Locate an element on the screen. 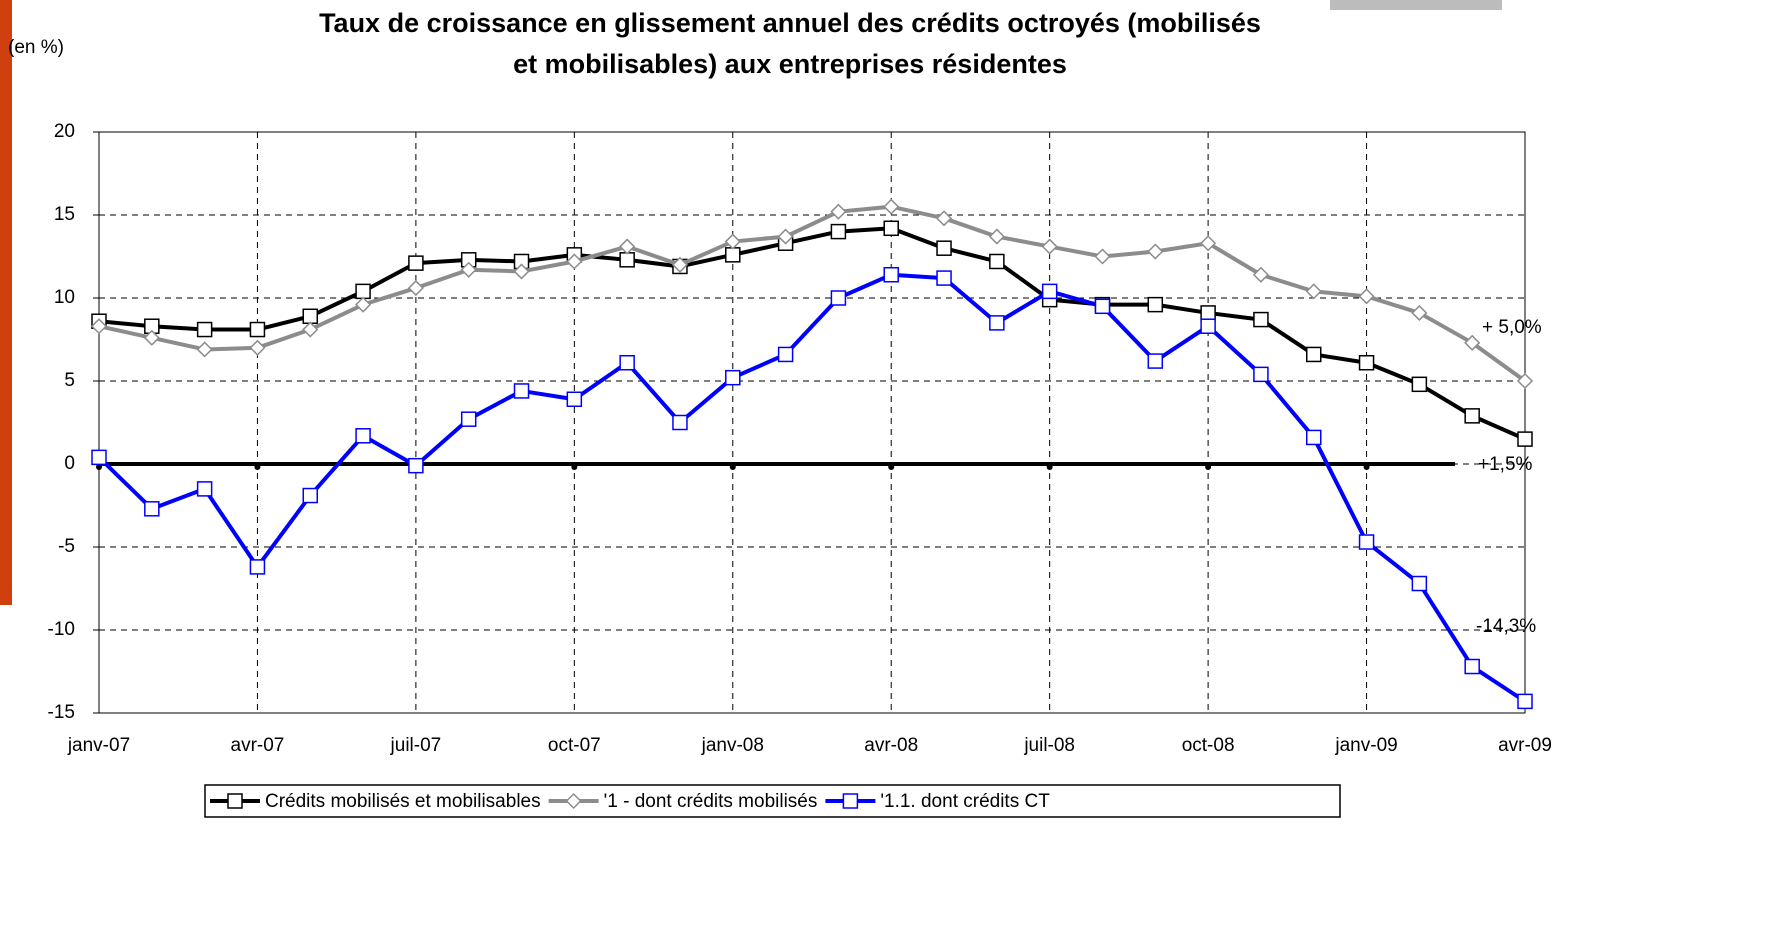 The height and width of the screenshot is (929, 1783). y-tick-label: 0 is located at coordinates (69, 463).